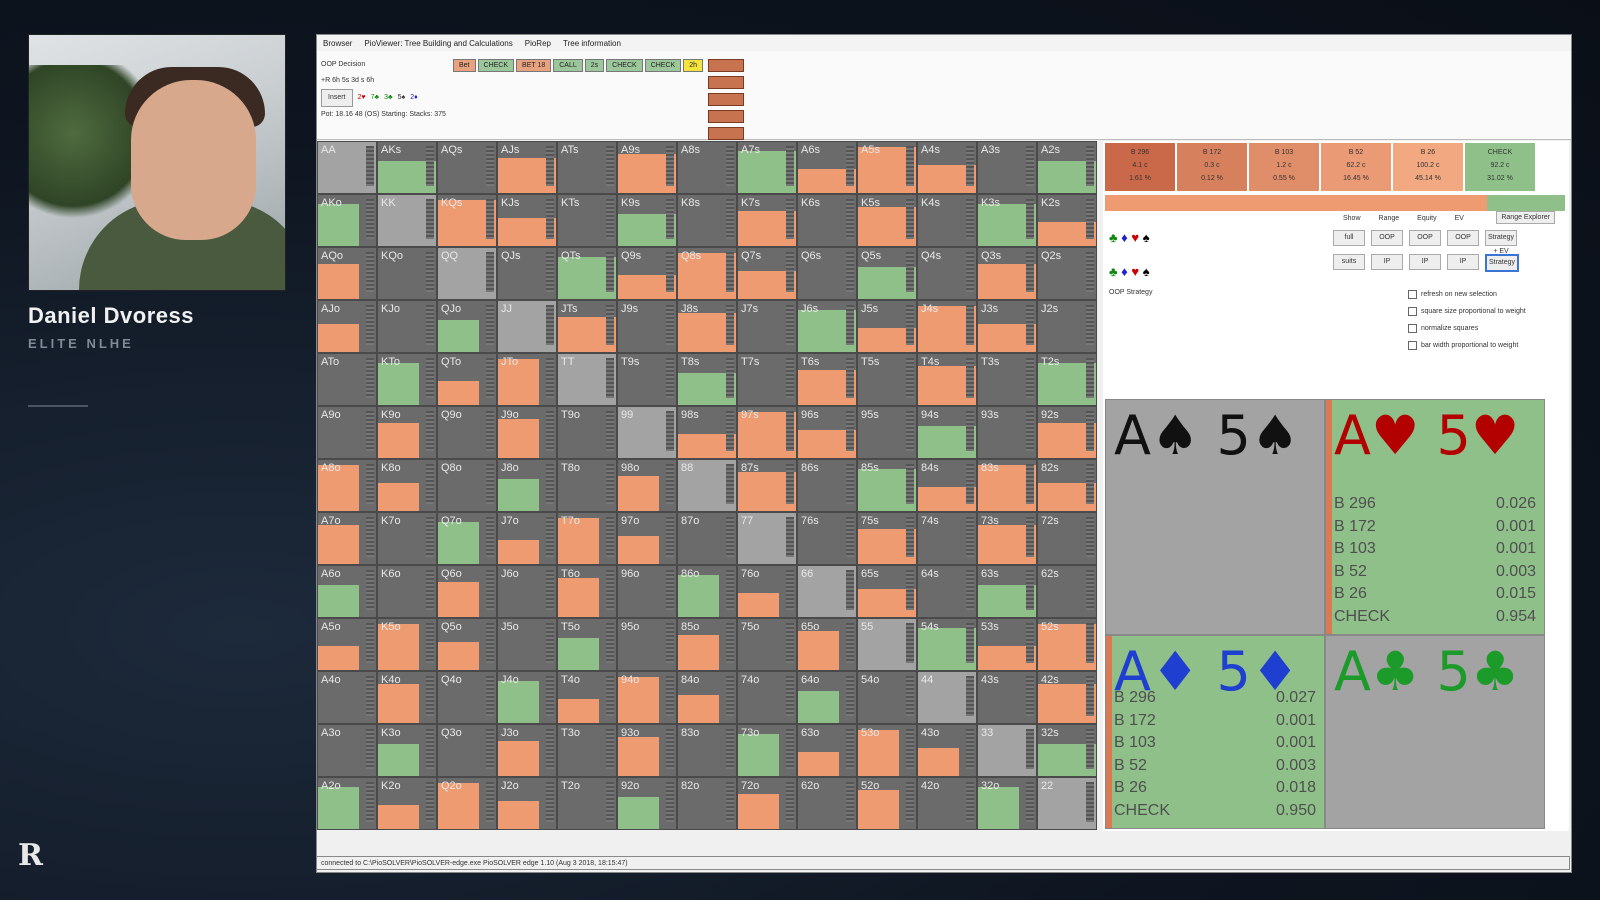 Image resolution: width=1600 pixels, height=900 pixels. I want to click on strategy-option: B 26 100.2 c 45.14 %, so click(1428, 167).